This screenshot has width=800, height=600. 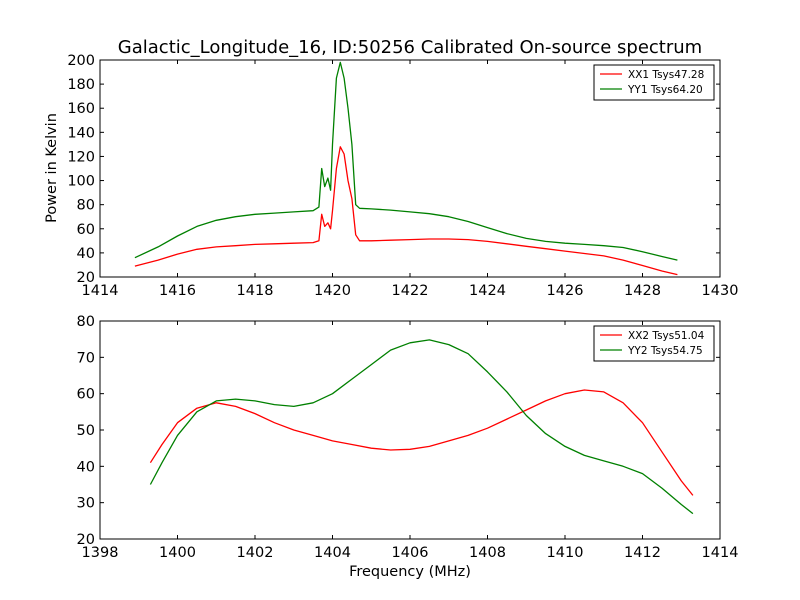 I want to click on top-legend-box, so click(x=654, y=82).